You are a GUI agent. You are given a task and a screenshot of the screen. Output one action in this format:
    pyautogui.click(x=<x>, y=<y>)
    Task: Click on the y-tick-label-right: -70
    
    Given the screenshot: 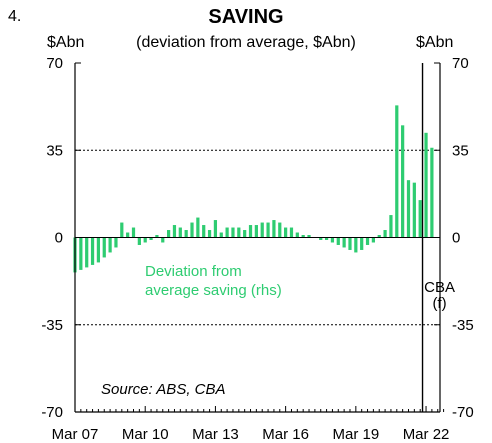 What is the action you would take?
    pyautogui.click(x=463, y=412)
    